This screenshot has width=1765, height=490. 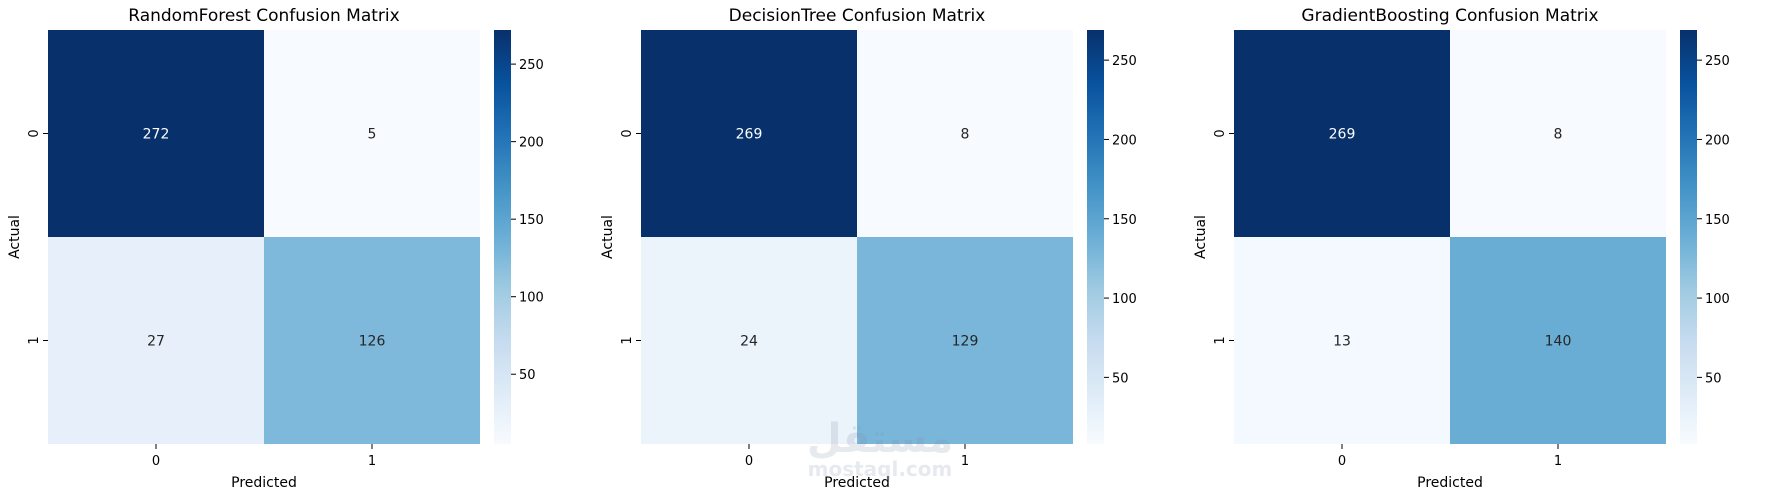 I want to click on cell-value-label: 5, so click(x=372, y=135).